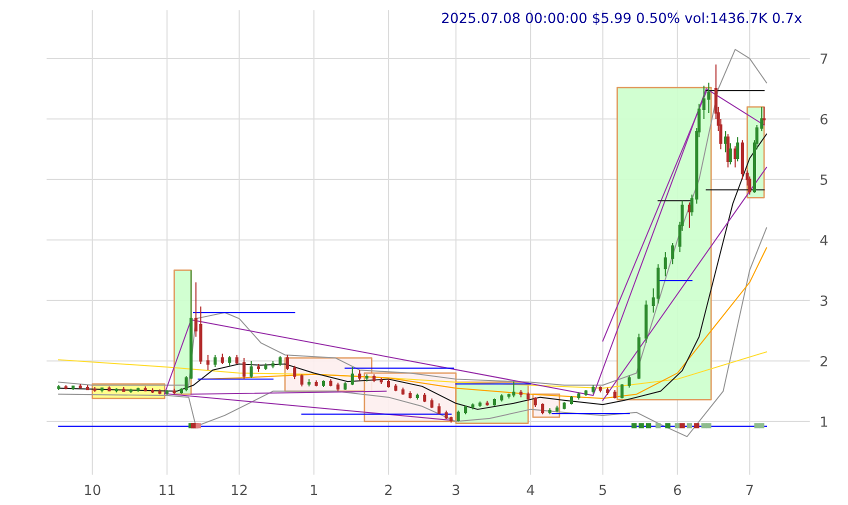  I want to click on x-tick-label: 4, so click(530, 489).